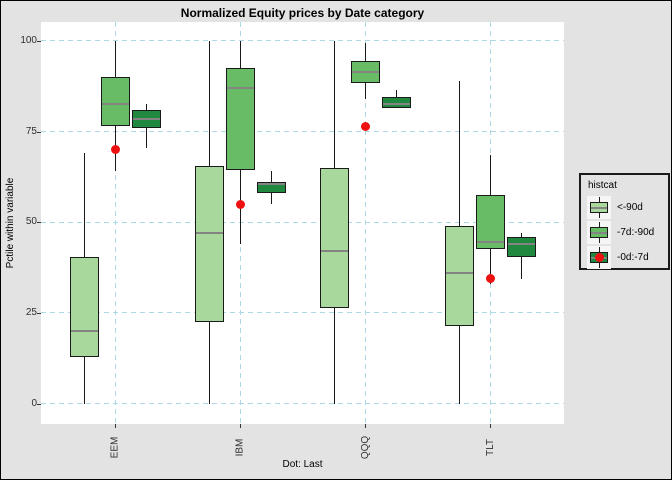  I want to click on boxplot-median--0d:-7d-EEM, so click(146, 118).